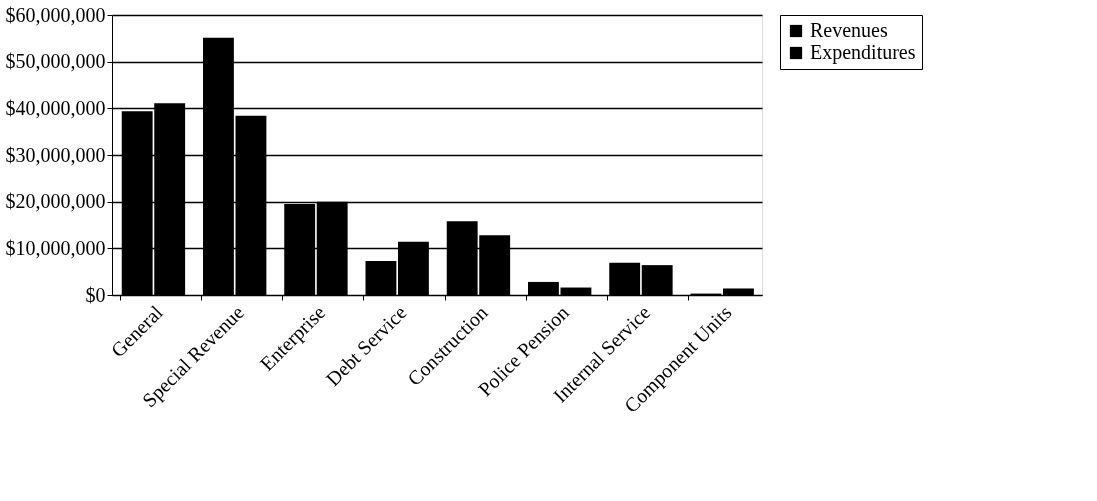 Image resolution: width=1097 pixels, height=501 pixels. What do you see at coordinates (849, 30) in the screenshot?
I see `legend-label: Revenues` at bounding box center [849, 30].